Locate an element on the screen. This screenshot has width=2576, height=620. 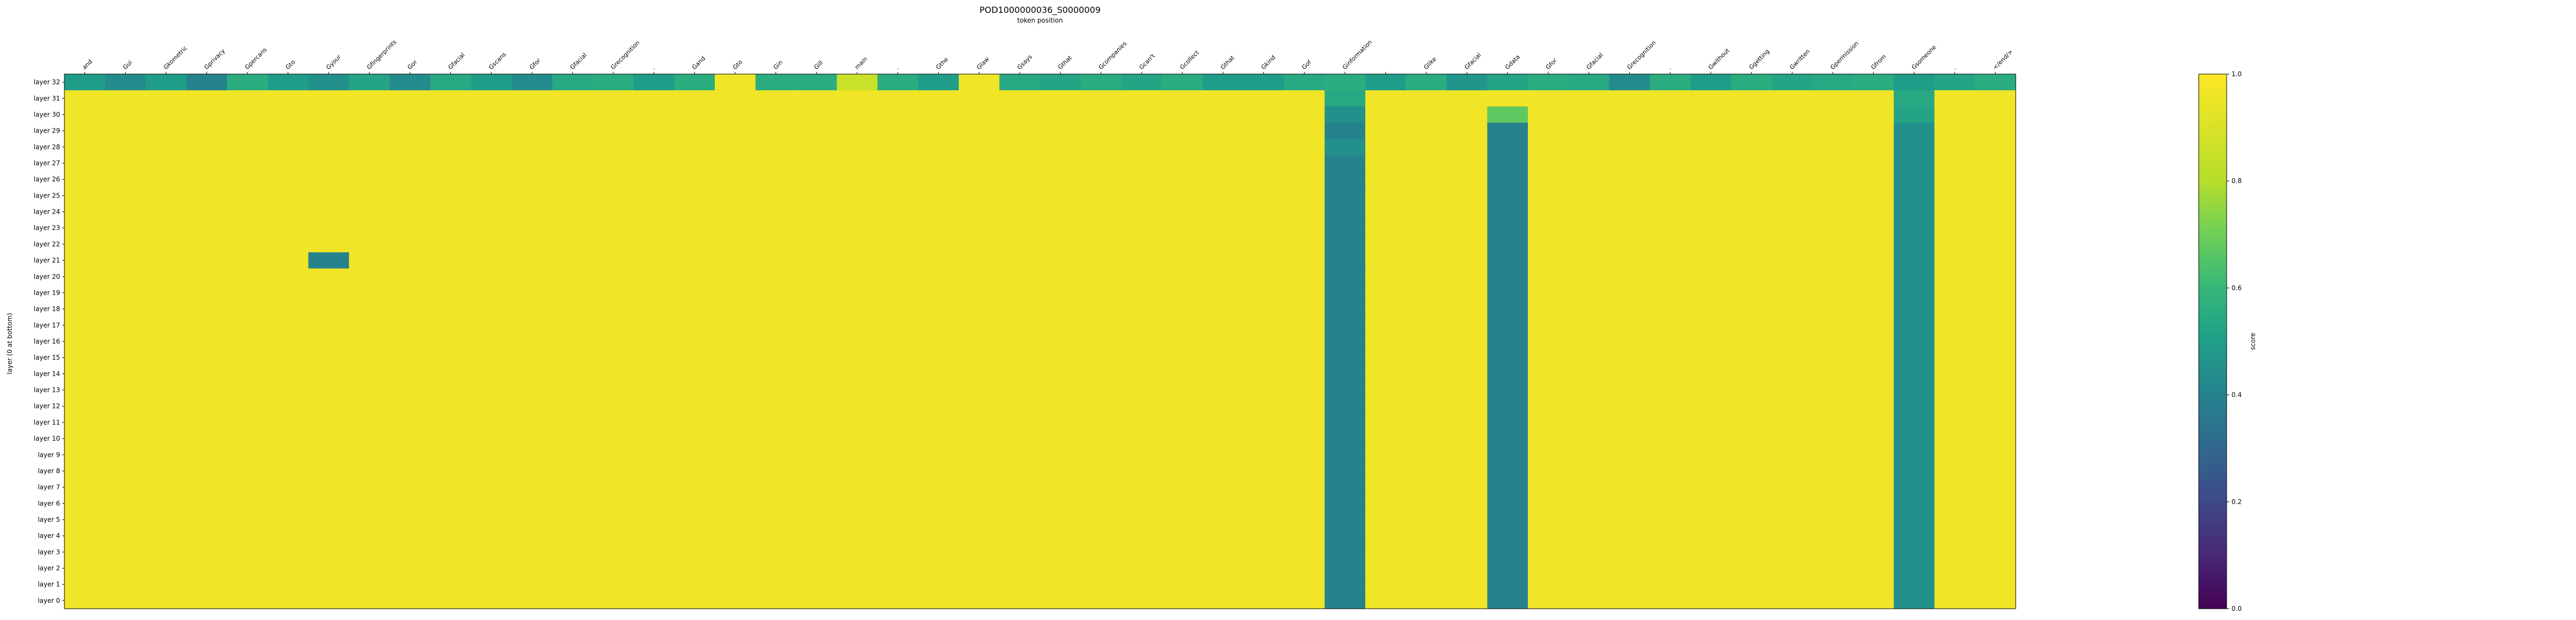
colorbar is located at coordinates (2212, 341).